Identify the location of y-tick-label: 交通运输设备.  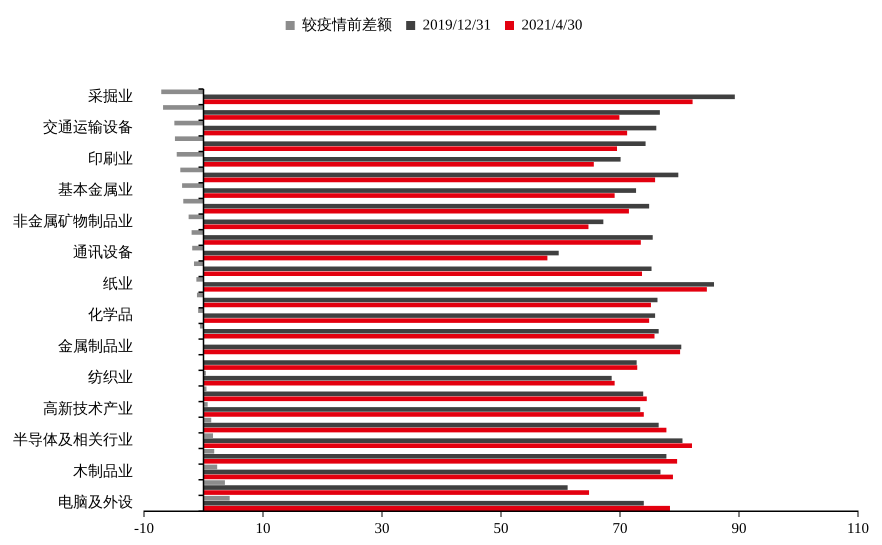
(88, 127).